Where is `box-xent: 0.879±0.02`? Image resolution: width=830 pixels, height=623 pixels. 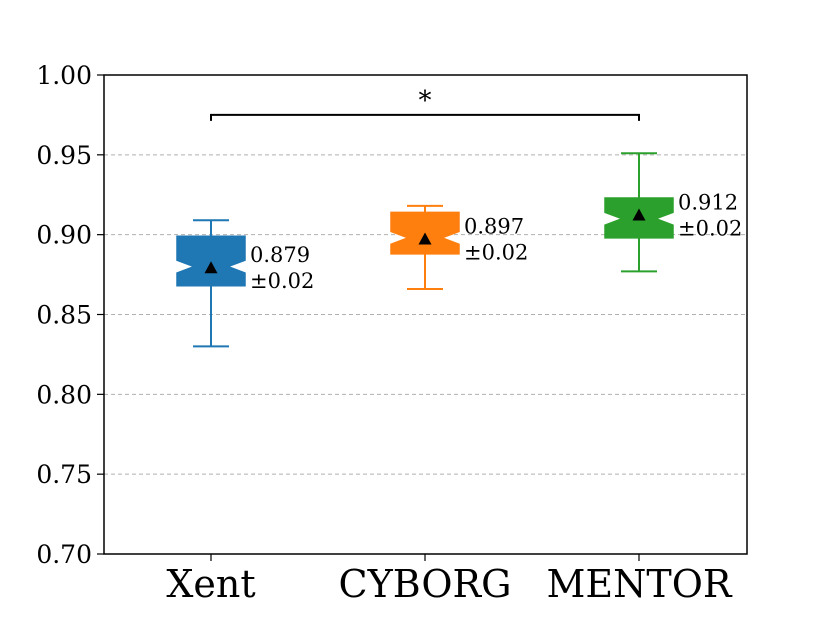
box-xent: 0.879±0.02 is located at coordinates (245, 283).